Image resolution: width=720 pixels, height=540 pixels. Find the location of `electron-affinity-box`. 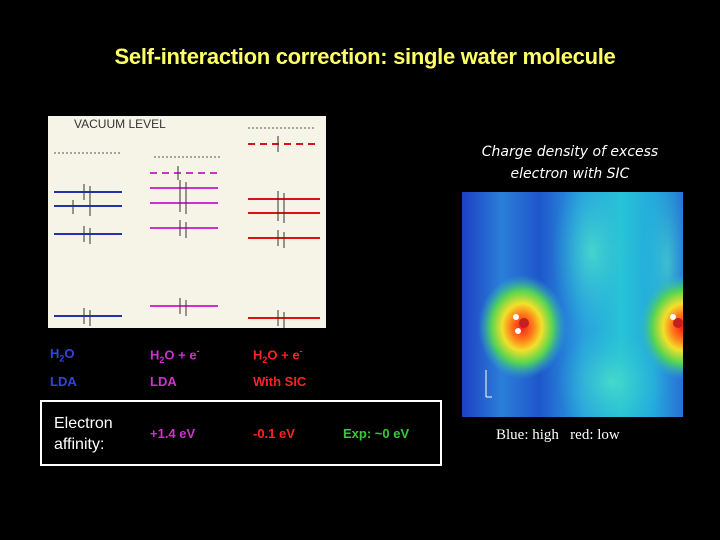

electron-affinity-box is located at coordinates (241, 433).